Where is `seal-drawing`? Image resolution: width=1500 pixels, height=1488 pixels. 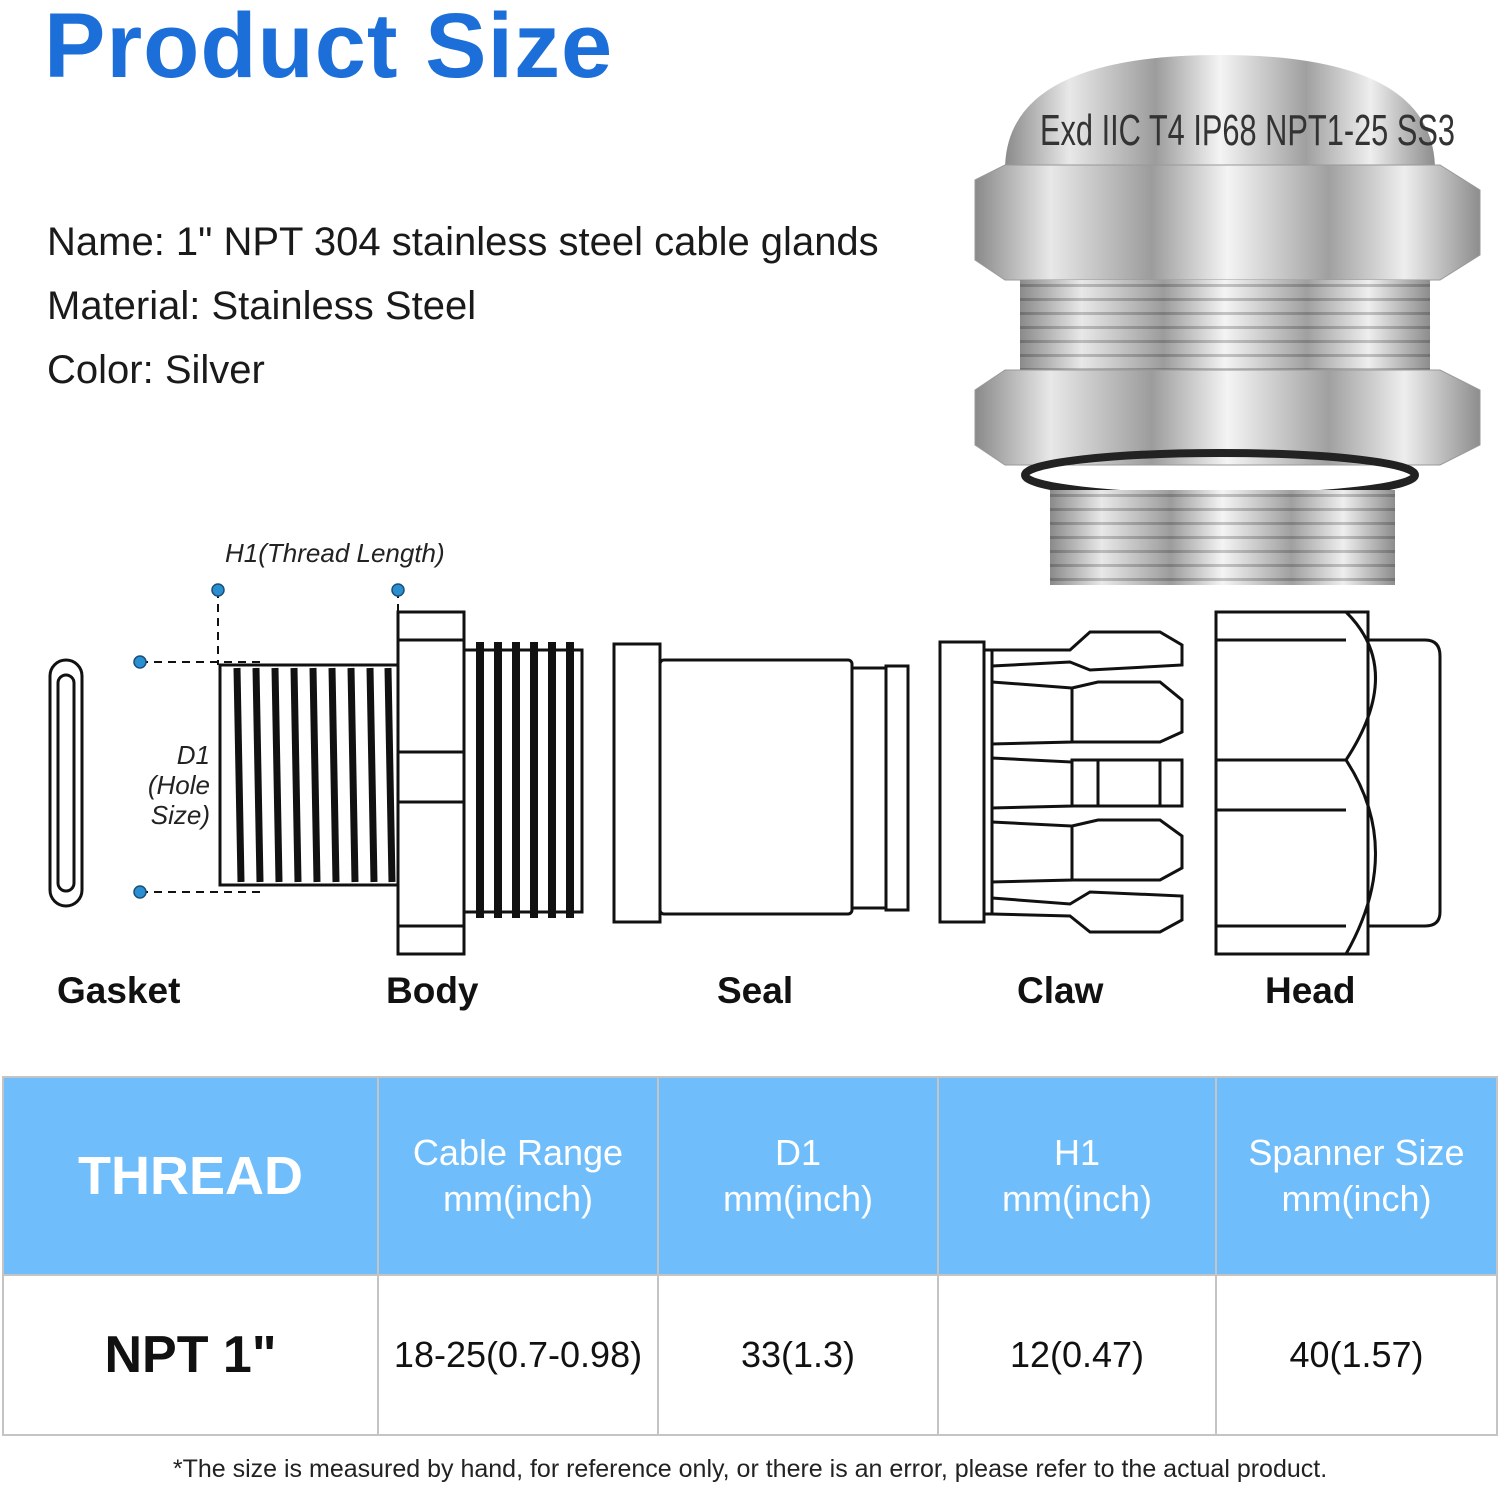 seal-drawing is located at coordinates (761, 783).